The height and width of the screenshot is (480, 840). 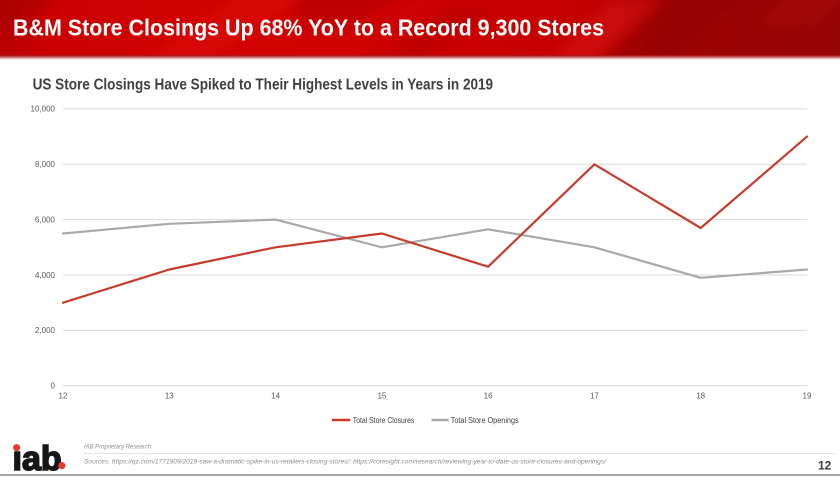 What do you see at coordinates (37, 459) in the screenshot?
I see `svg-text: ıab` at bounding box center [37, 459].